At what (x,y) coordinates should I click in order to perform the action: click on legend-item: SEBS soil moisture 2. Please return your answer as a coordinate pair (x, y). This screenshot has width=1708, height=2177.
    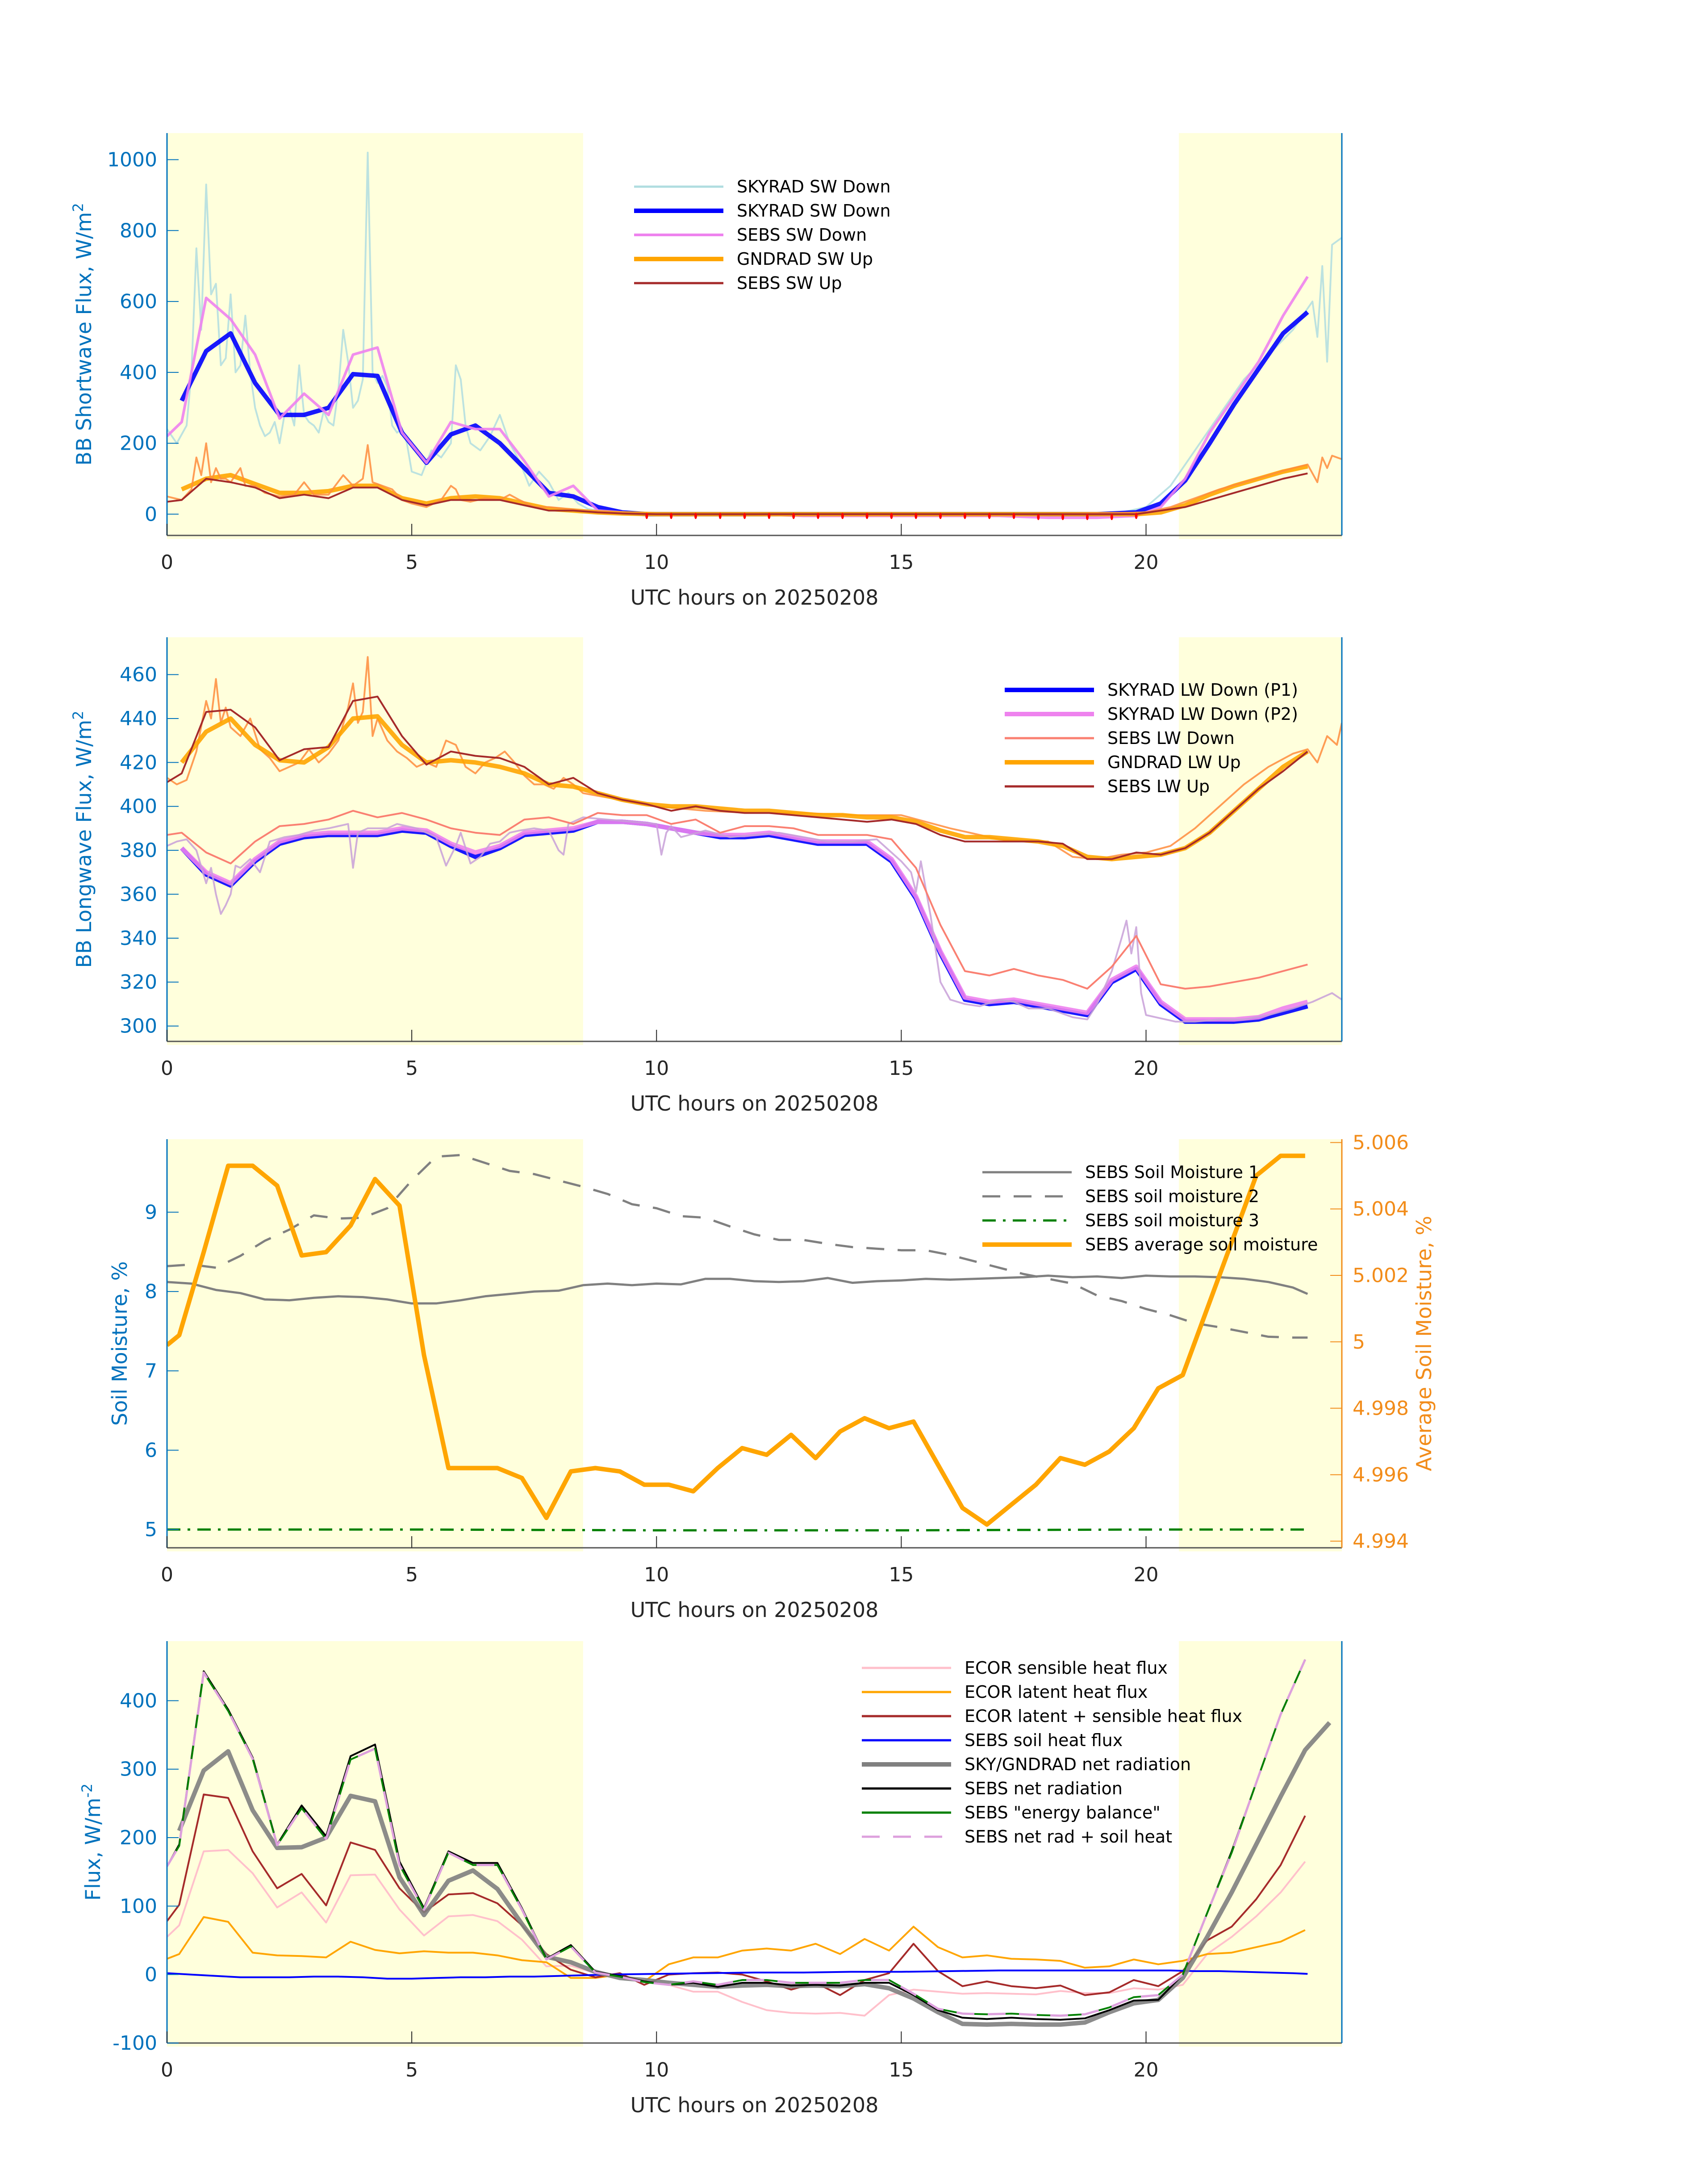
    Looking at the image, I should click on (1120, 1196).